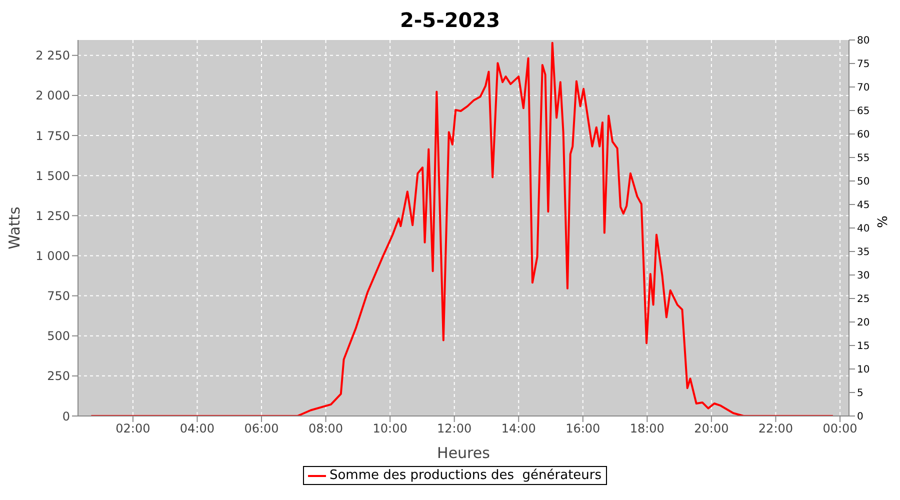 This screenshot has width=900, height=500. I want to click on y-tick-label: 1 750, so click(53, 135).